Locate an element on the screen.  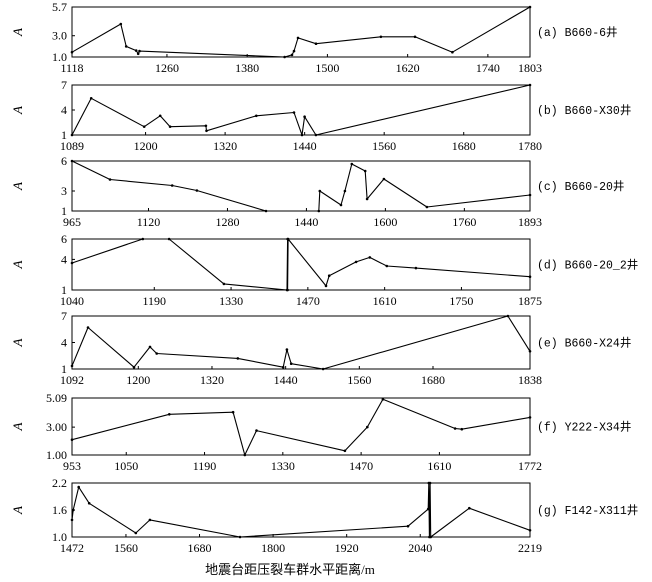
panel-label: (f) Y222-X34井 is located at coordinates (584, 427).